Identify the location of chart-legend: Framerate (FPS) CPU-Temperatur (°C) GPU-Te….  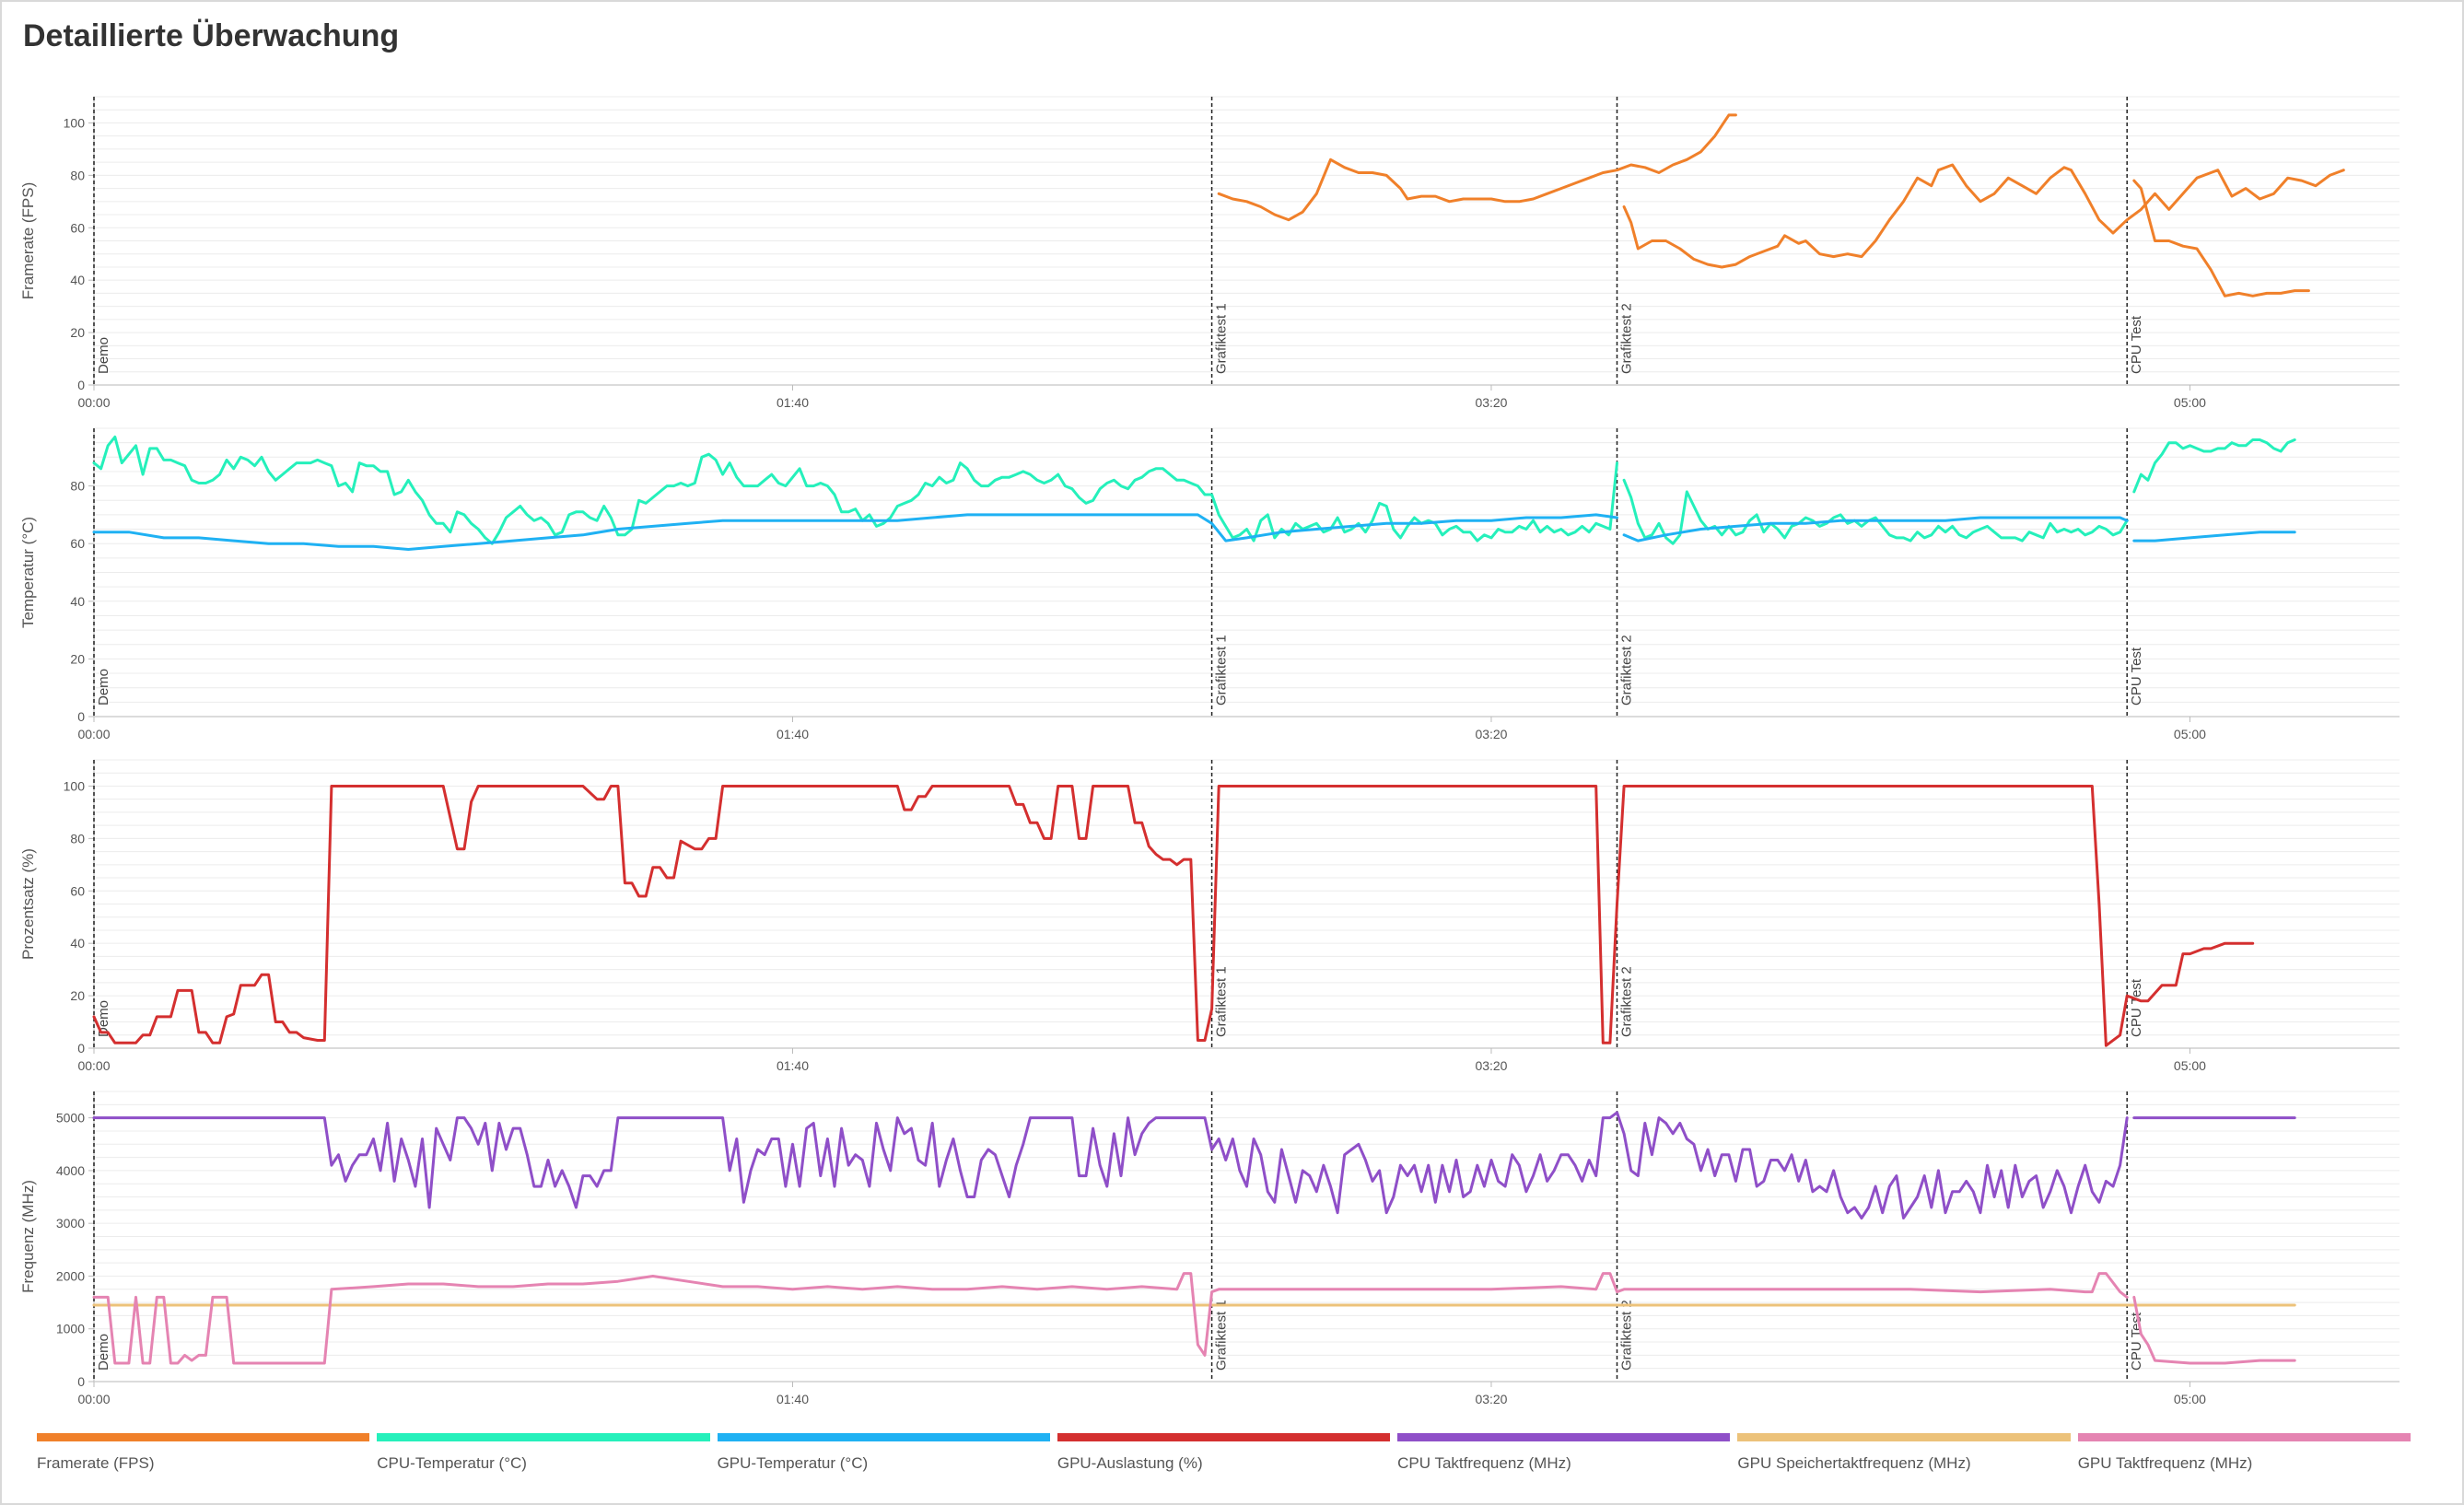
(1227, 1456).